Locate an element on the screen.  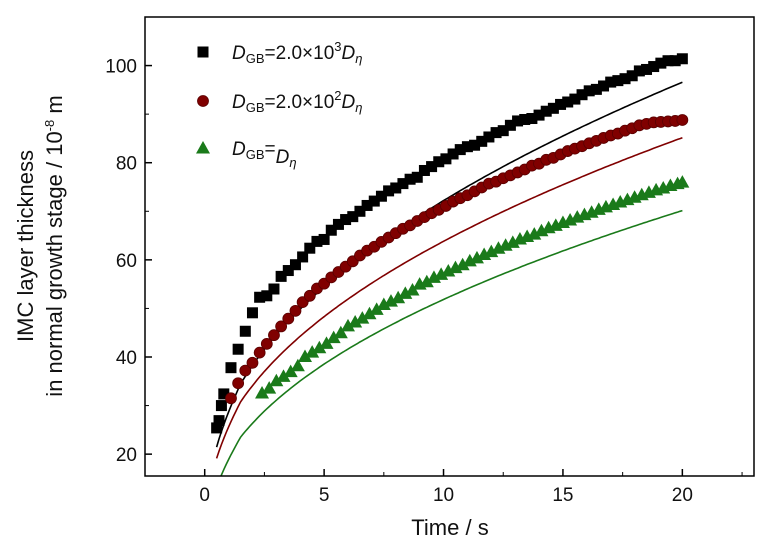
x-tick-label: 0 is located at coordinates (204, 495).